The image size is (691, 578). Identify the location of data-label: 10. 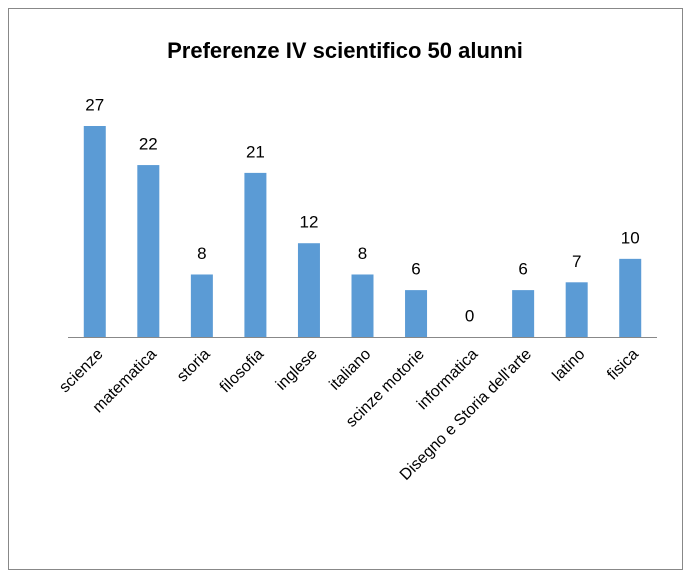
(630, 237).